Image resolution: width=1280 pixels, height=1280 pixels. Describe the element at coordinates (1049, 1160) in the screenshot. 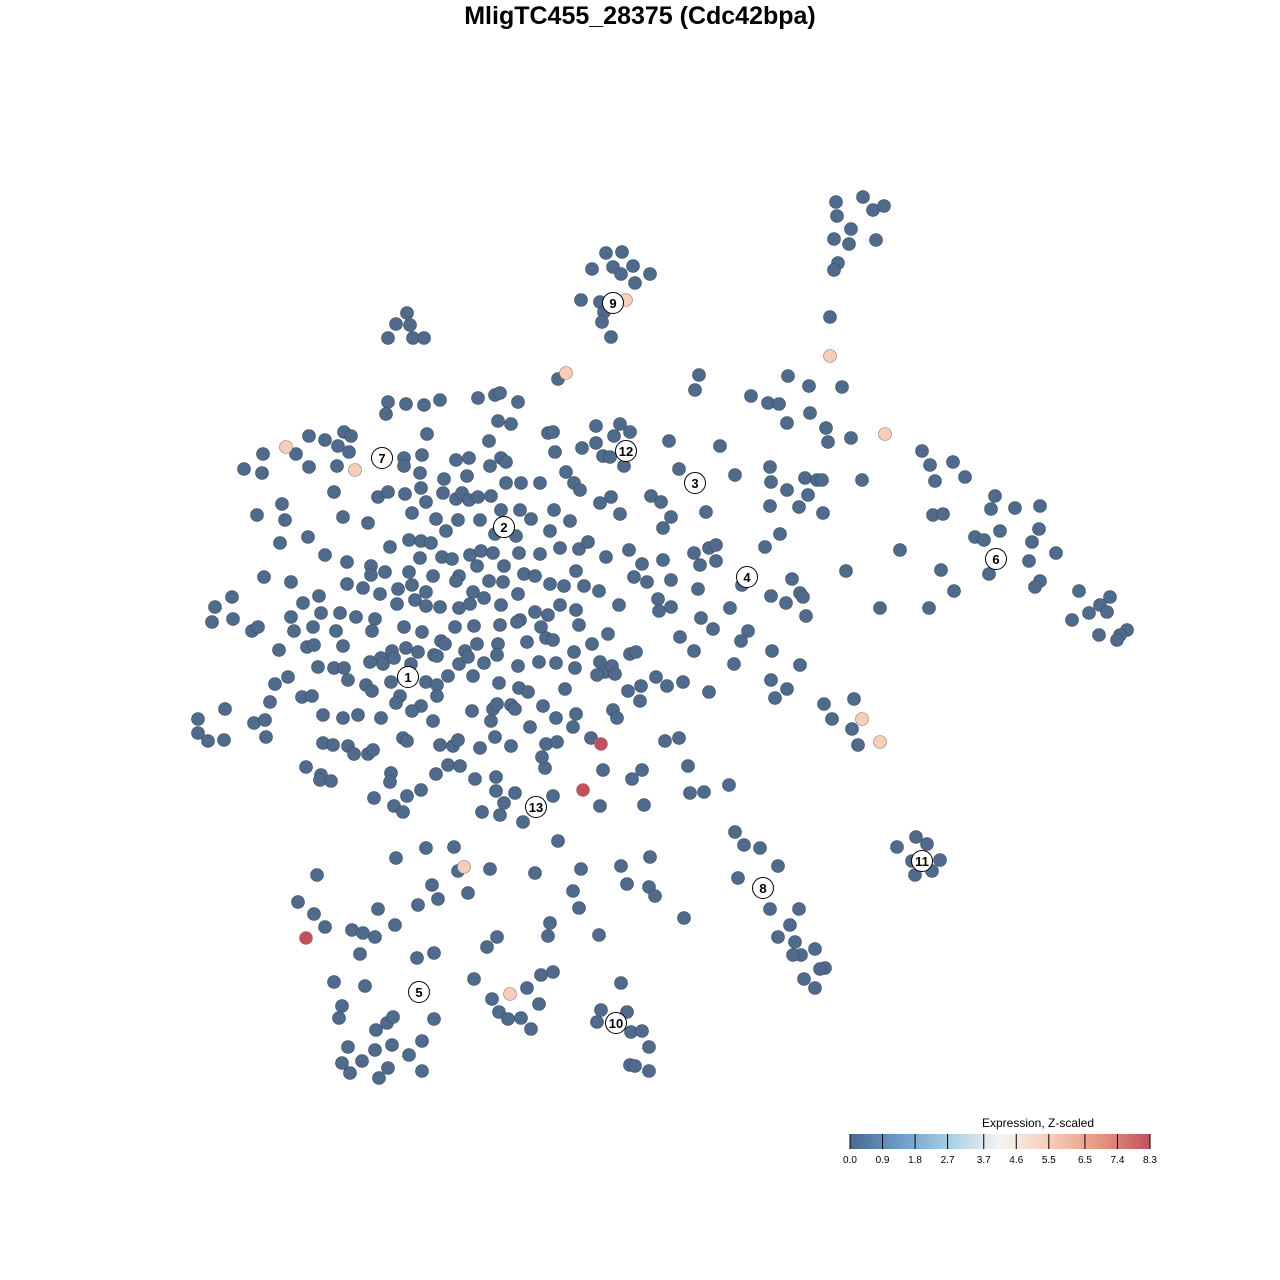

I see `legend-tick-label: 5.5` at that location.